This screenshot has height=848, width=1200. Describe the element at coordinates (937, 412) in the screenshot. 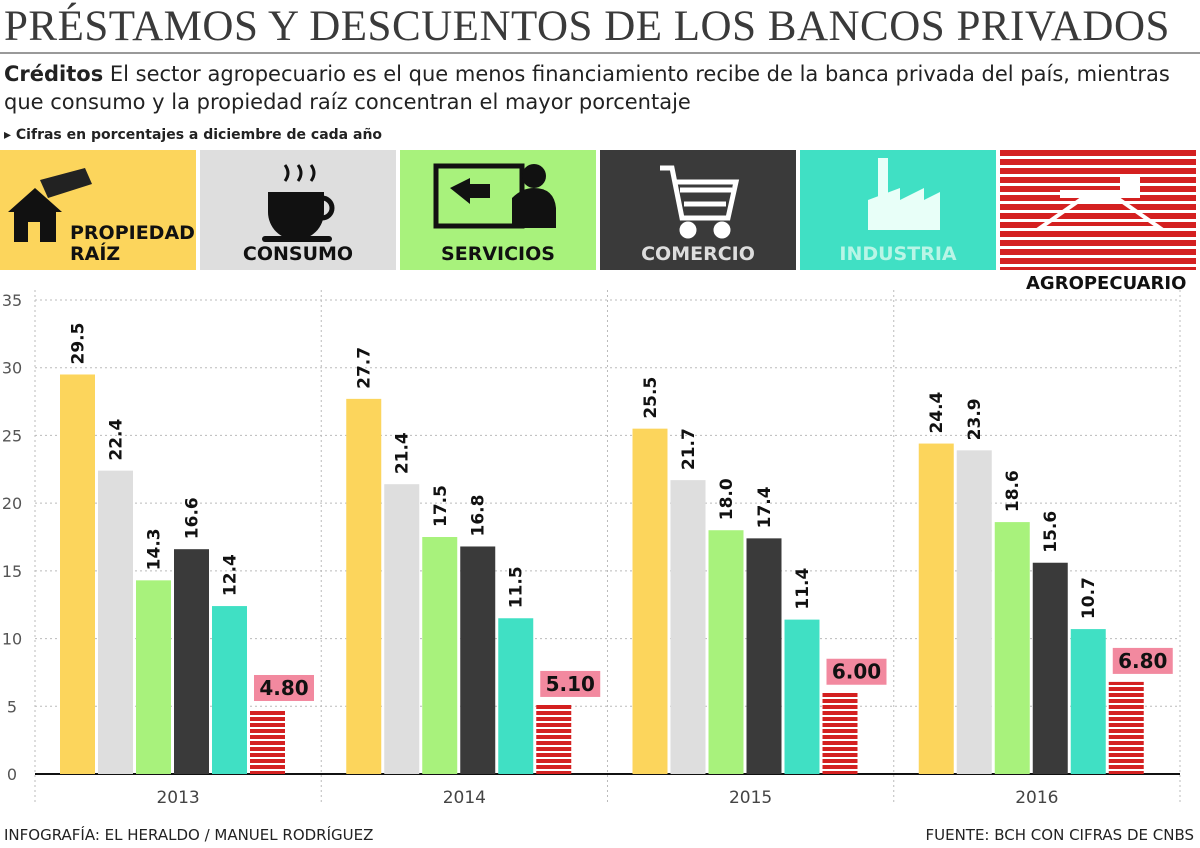

I see `value-label: 24.4` at that location.